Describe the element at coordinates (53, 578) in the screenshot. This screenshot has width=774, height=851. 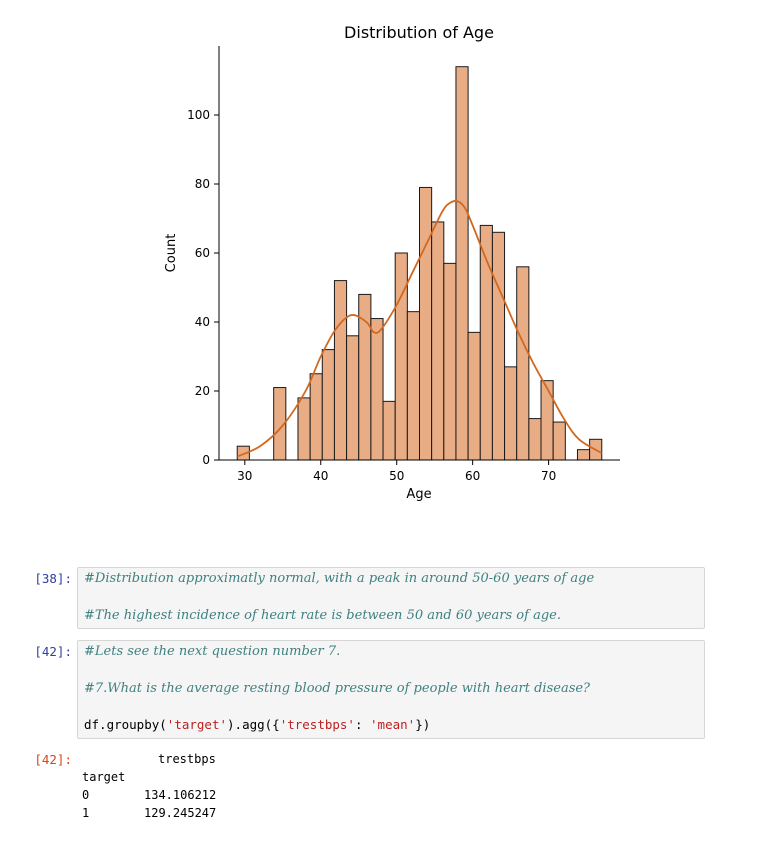
I see `cell-prompt: [38]:` at that location.